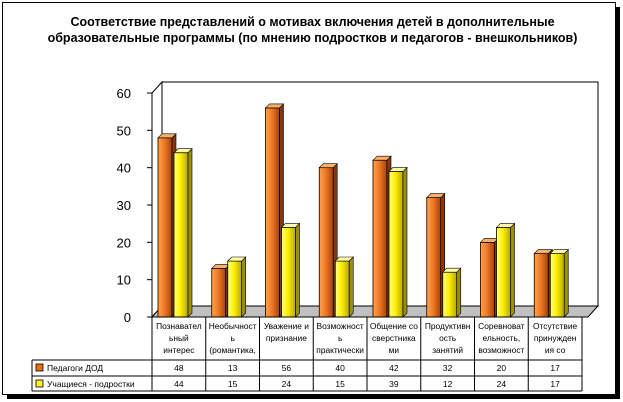  What do you see at coordinates (127, 317) in the screenshot?
I see `y-tick-label: 0` at bounding box center [127, 317].